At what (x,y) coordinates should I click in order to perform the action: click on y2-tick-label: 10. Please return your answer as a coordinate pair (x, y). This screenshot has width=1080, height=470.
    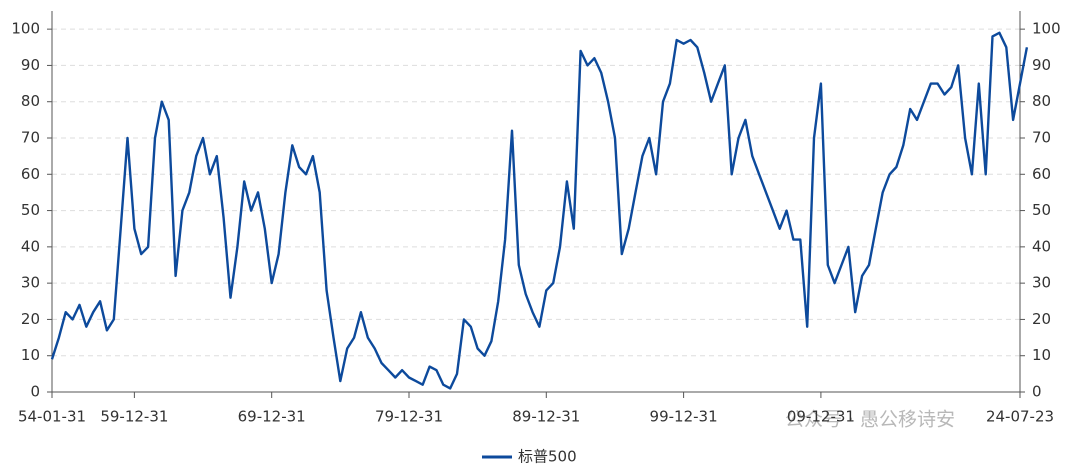
    Looking at the image, I should click on (1041, 355).